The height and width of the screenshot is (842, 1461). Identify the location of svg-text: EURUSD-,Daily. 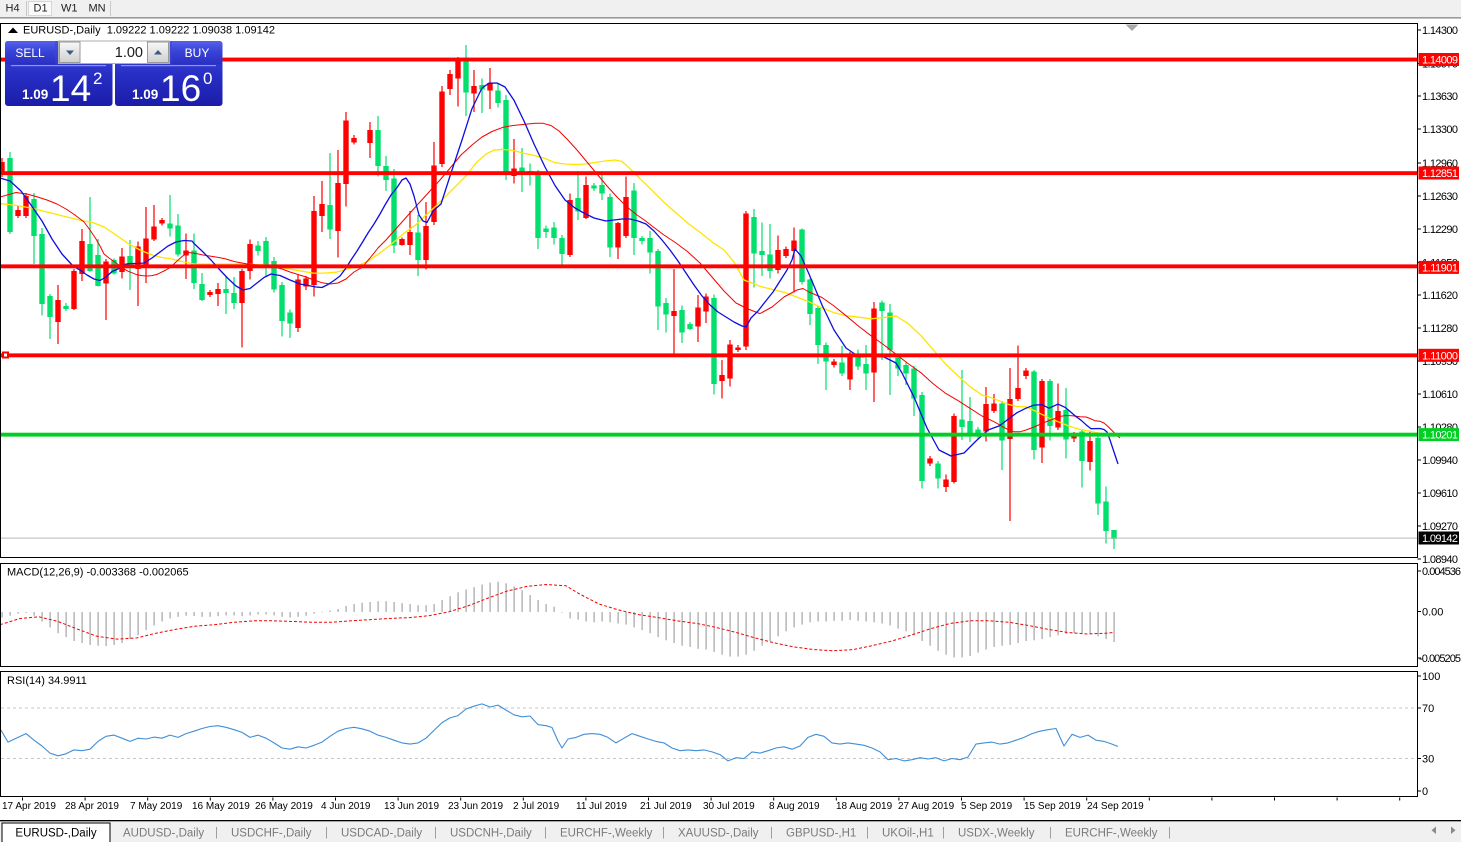
(55, 834).